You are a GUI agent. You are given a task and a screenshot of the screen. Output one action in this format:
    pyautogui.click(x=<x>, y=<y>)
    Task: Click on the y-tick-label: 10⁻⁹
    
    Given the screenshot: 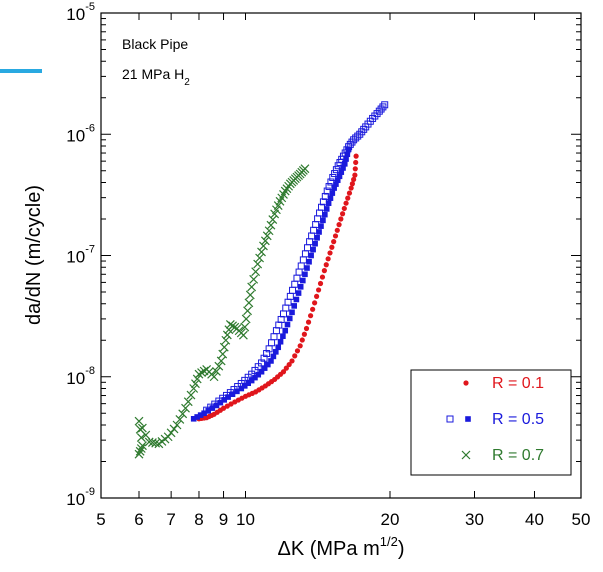 What is the action you would take?
    pyautogui.click(x=80, y=497)
    